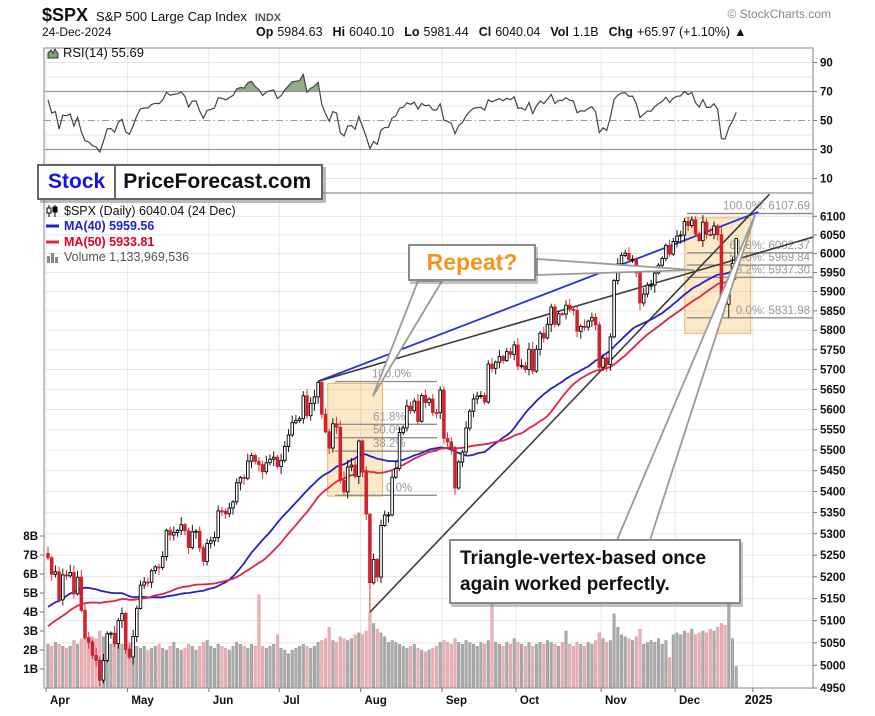 The image size is (875, 716). I want to click on up-arrow-icon: ▲, so click(740, 32).